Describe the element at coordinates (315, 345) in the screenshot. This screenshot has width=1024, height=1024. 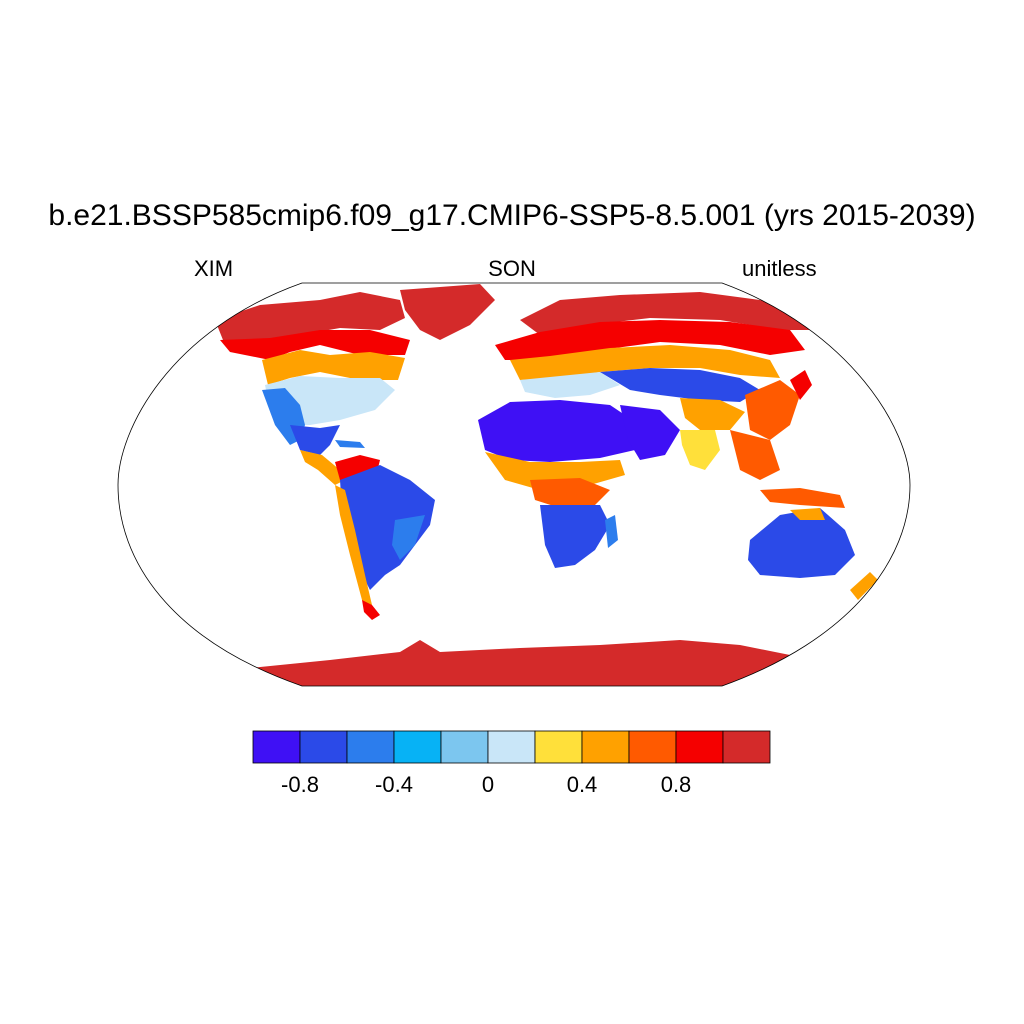
I see `north-america-north` at that location.